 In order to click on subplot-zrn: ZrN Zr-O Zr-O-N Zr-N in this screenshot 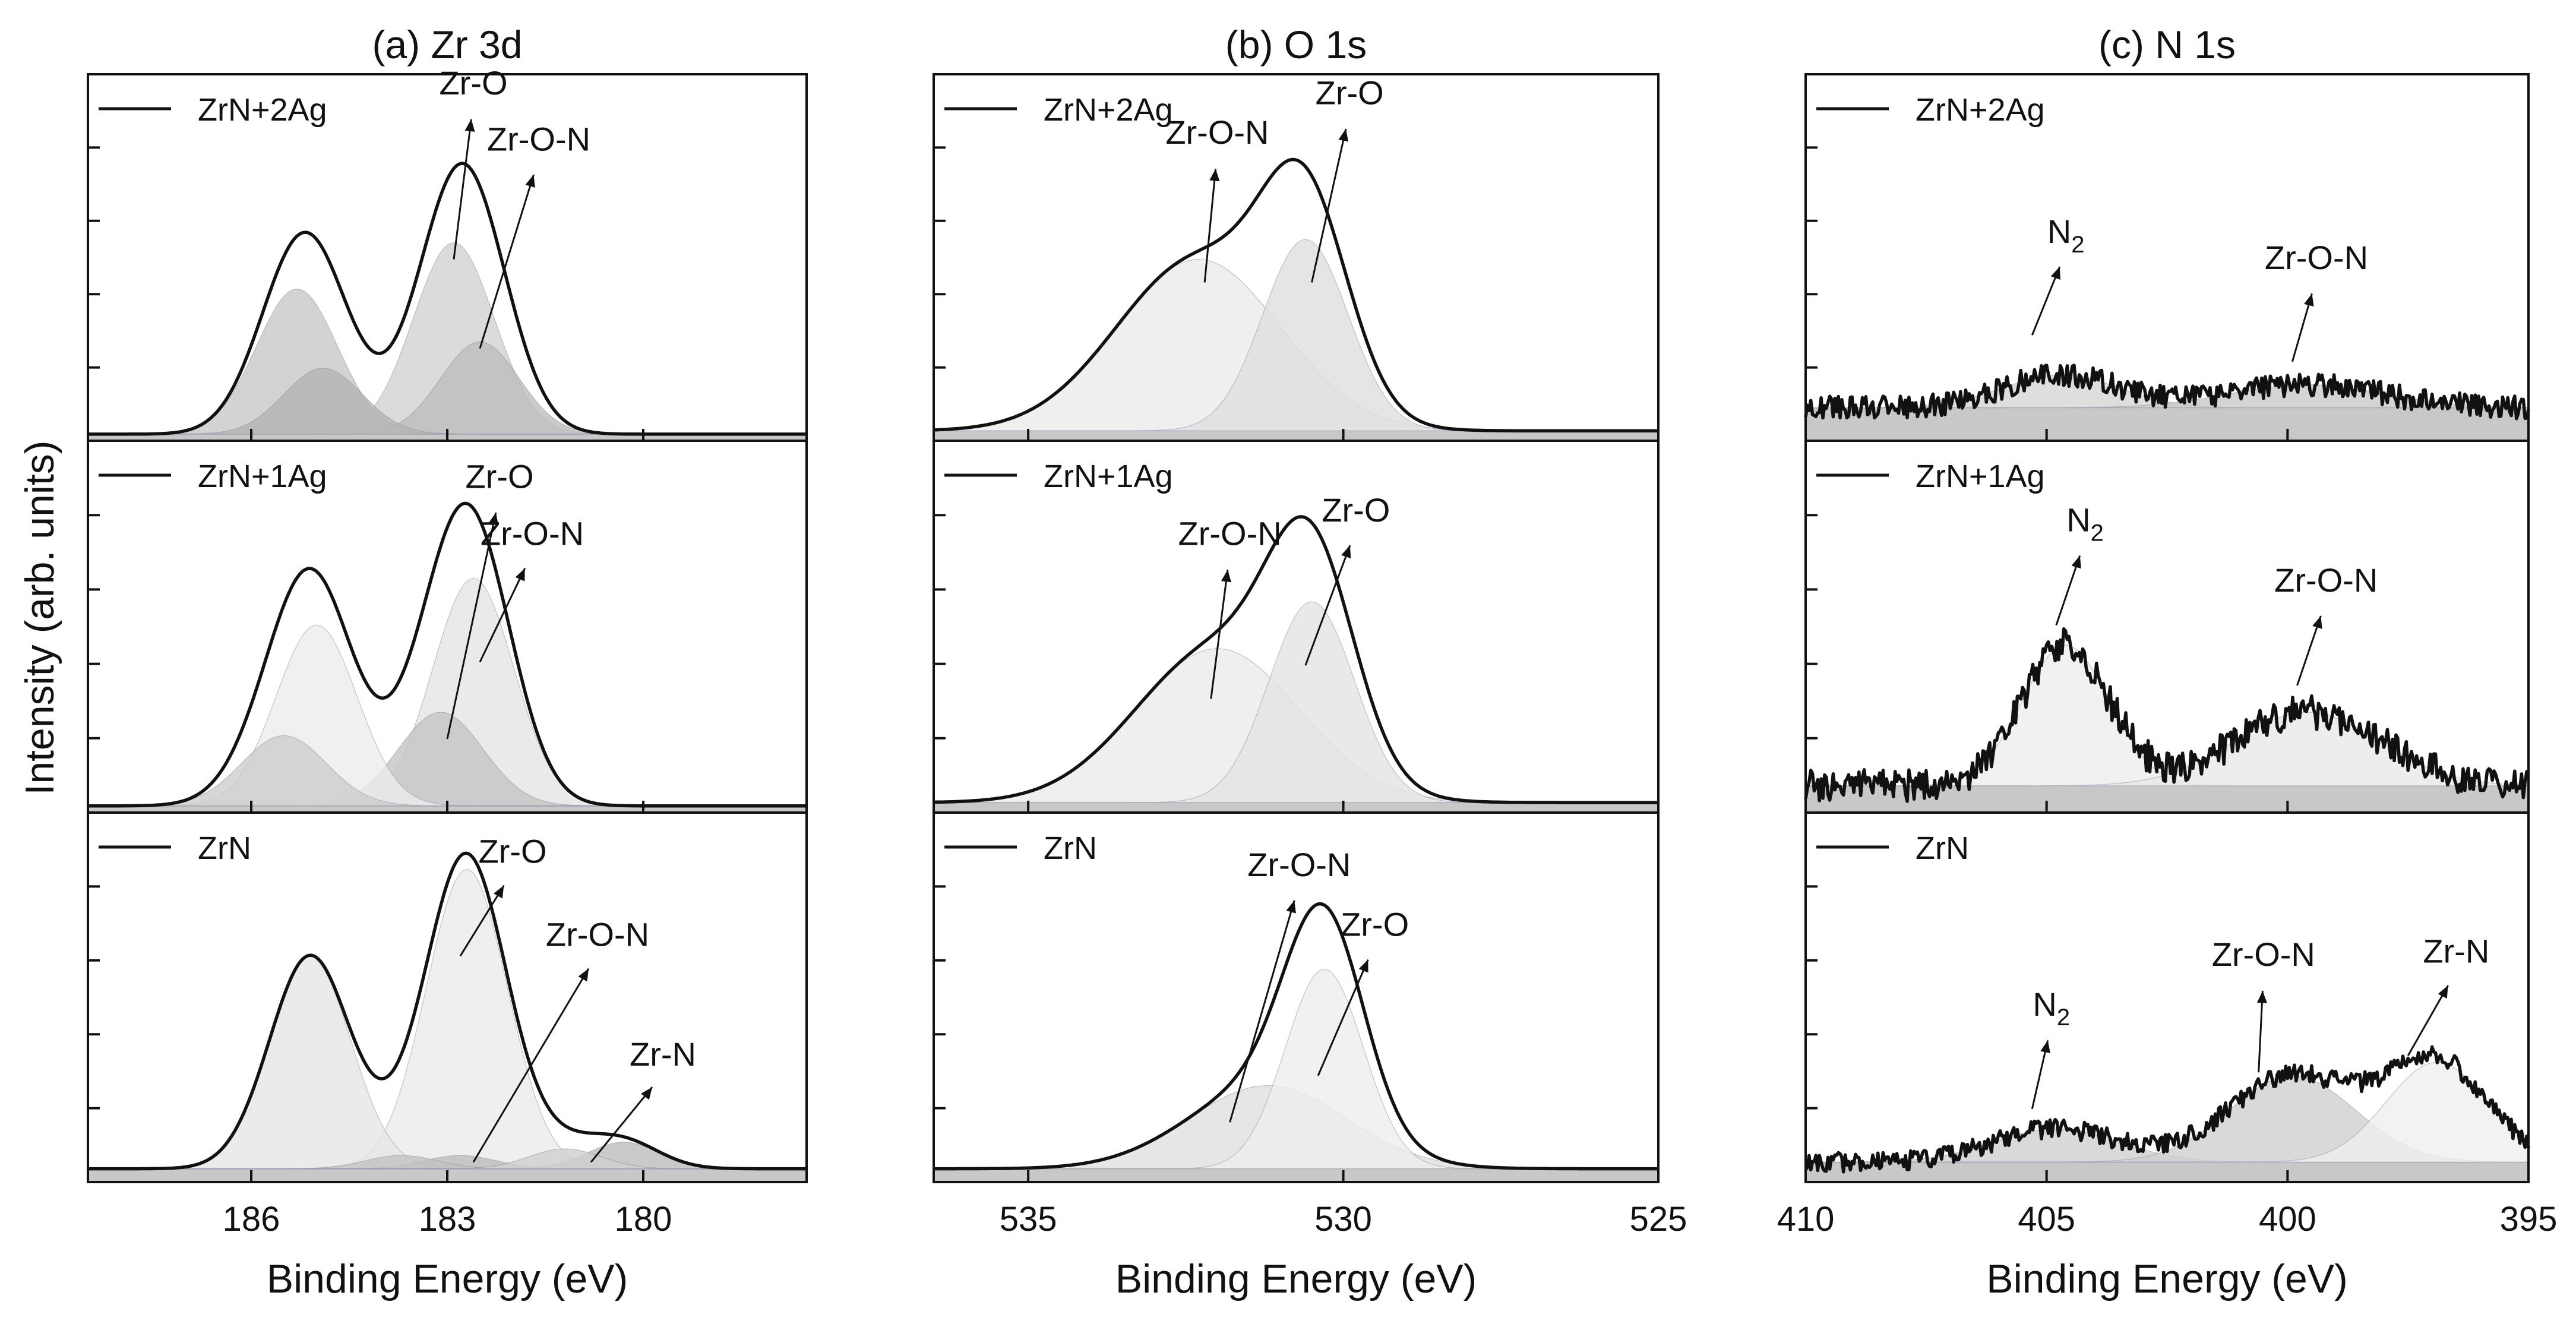, I will do `click(447, 997)`.